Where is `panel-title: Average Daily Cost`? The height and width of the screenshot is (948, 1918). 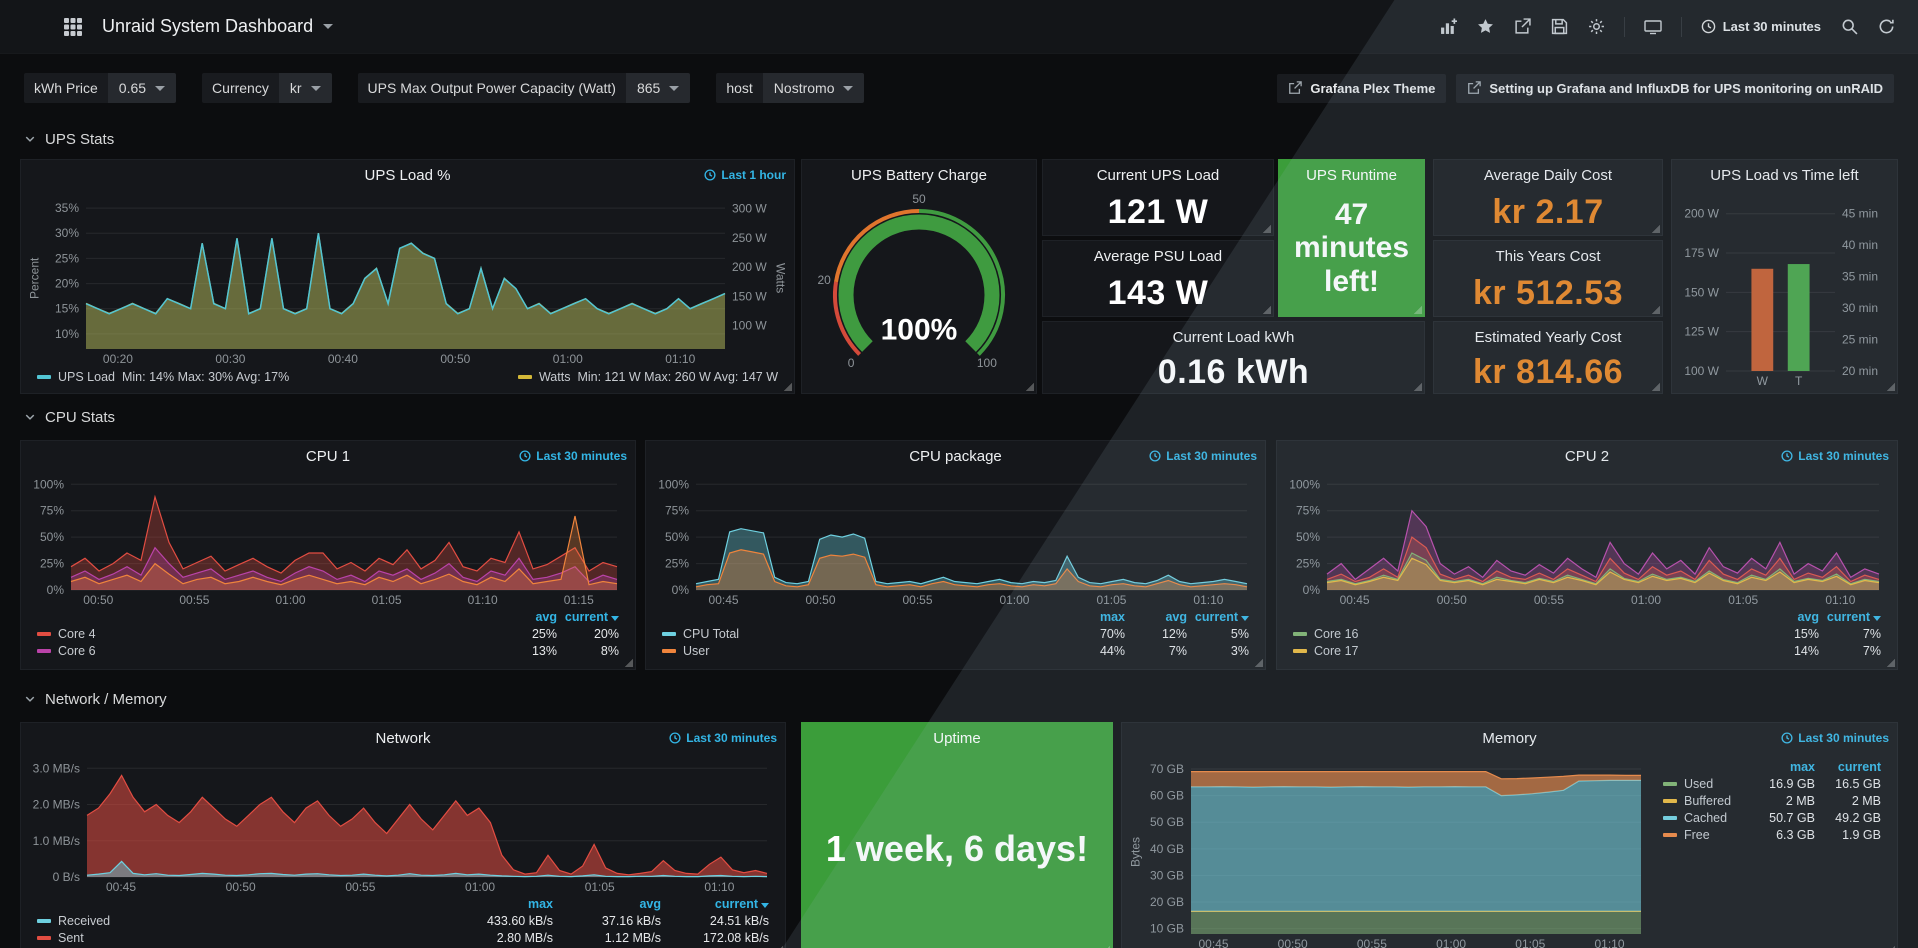
panel-title: Average Daily Cost is located at coordinates (1548, 175).